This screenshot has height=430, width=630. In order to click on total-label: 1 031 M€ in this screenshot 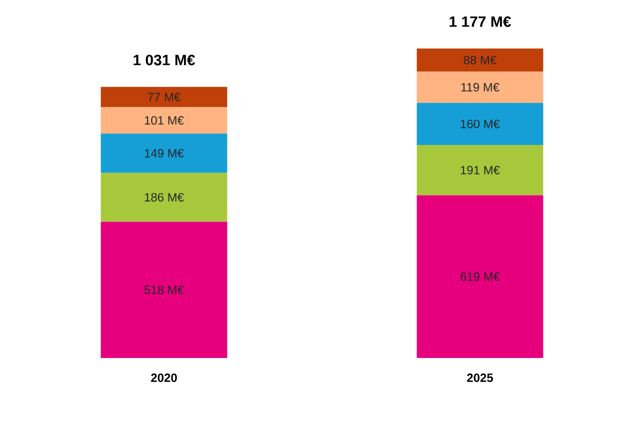, I will do `click(164, 60)`.